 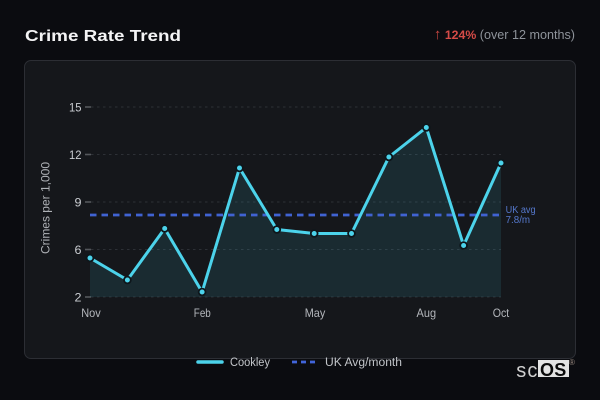 I want to click on svg-text: Nov, so click(x=91, y=313).